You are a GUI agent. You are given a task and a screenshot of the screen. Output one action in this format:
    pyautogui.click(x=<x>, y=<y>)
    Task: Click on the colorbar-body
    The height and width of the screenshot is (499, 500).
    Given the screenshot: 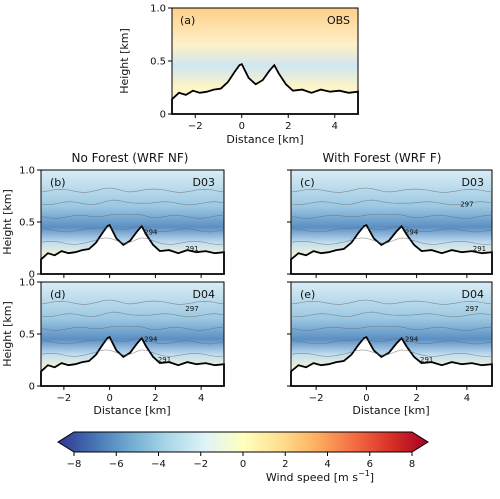 What is the action you would take?
    pyautogui.click(x=243, y=442)
    